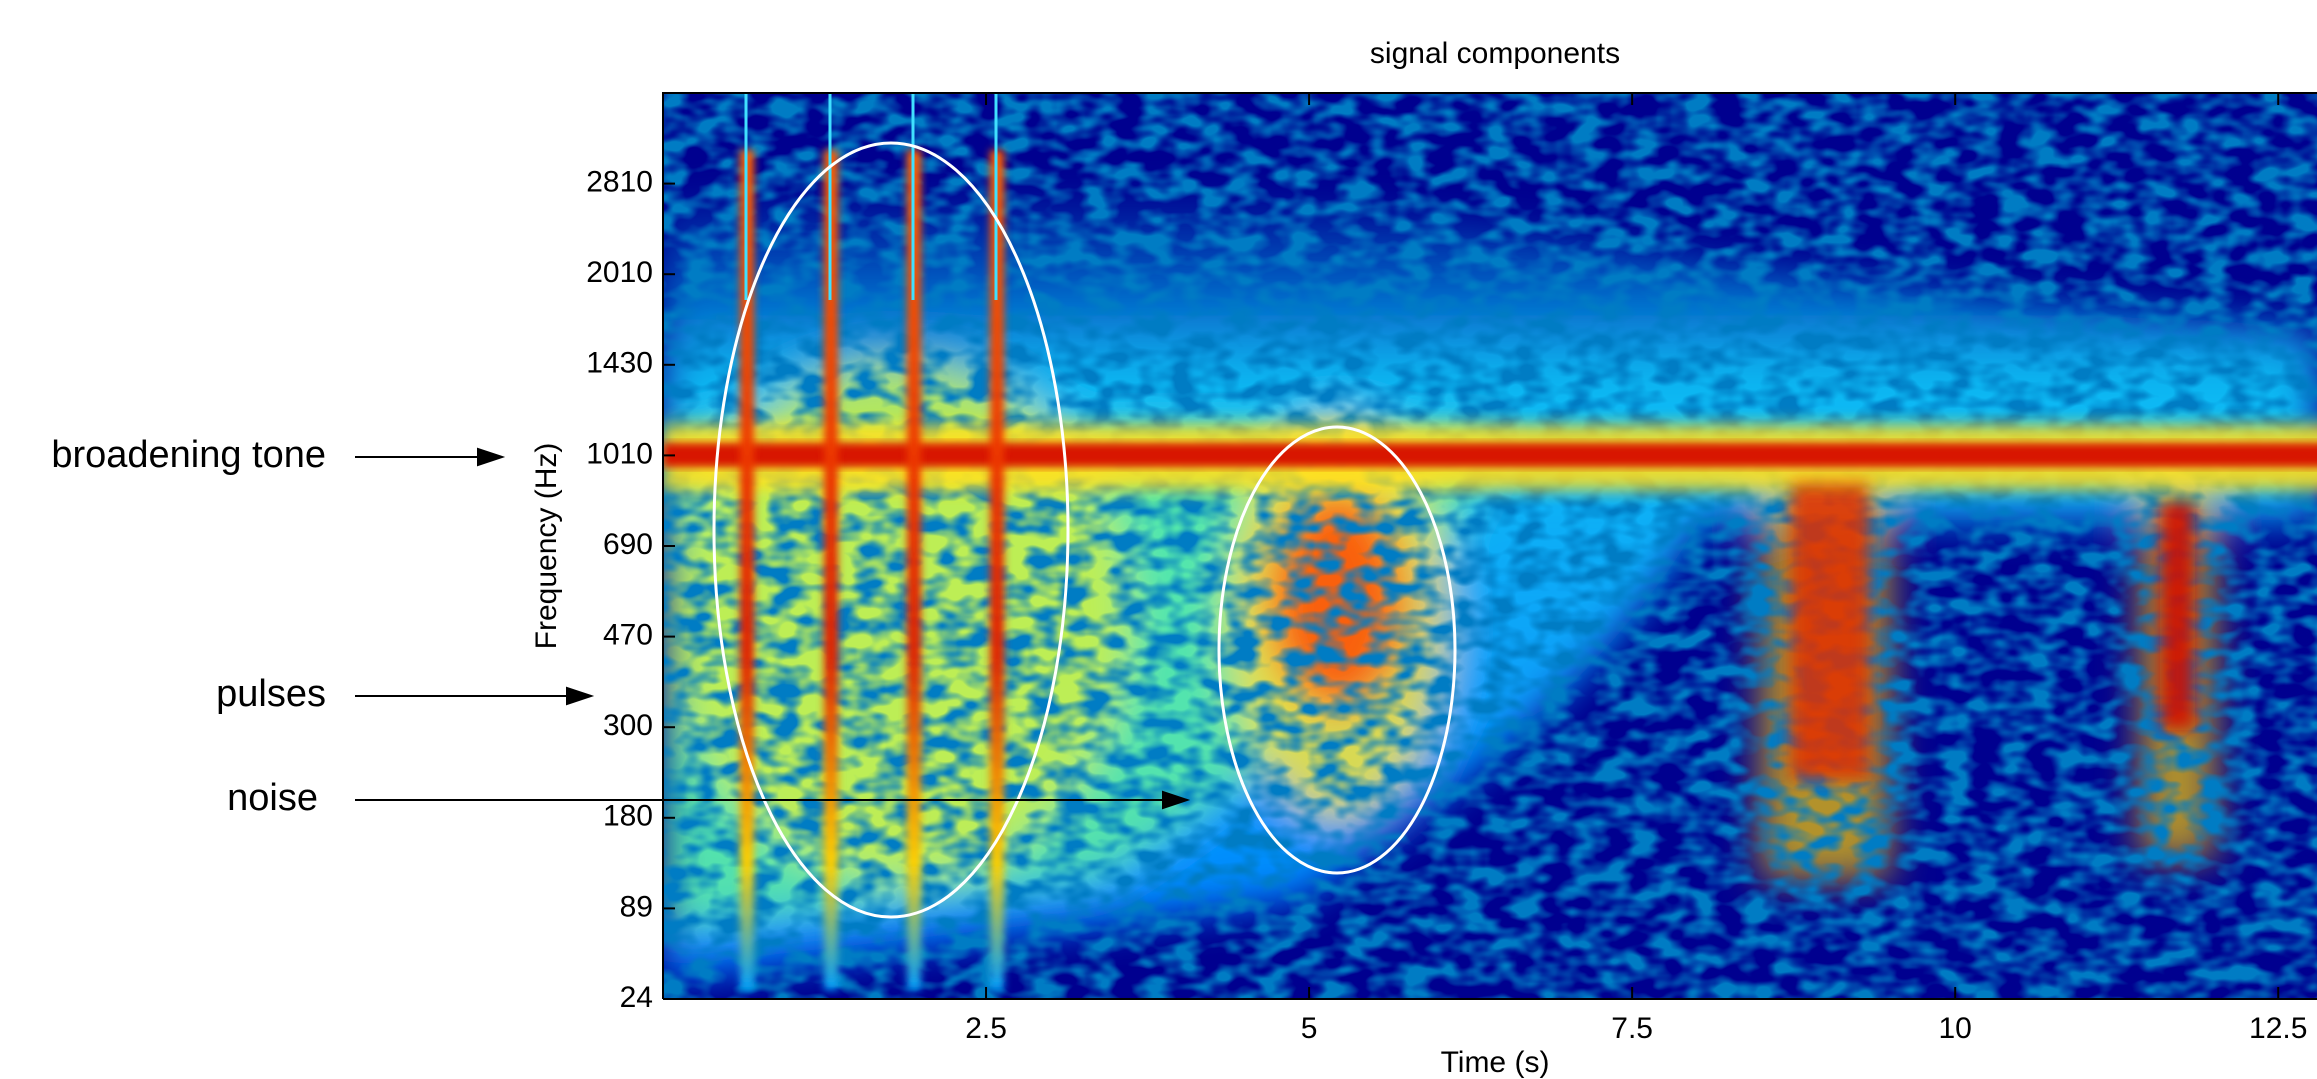 This screenshot has height=1079, width=2317. Describe the element at coordinates (272, 798) in the screenshot. I see `annotation: noise` at that location.